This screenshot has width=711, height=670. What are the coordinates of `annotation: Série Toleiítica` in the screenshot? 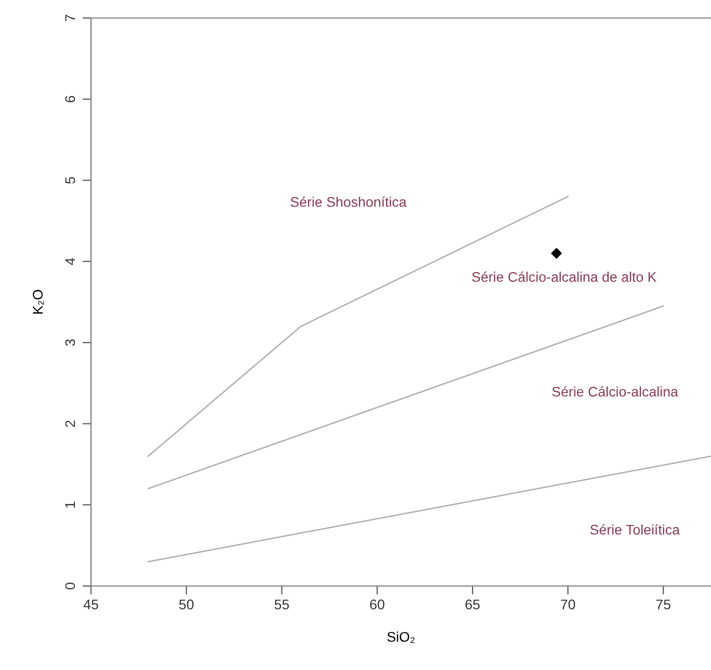 It's located at (635, 529).